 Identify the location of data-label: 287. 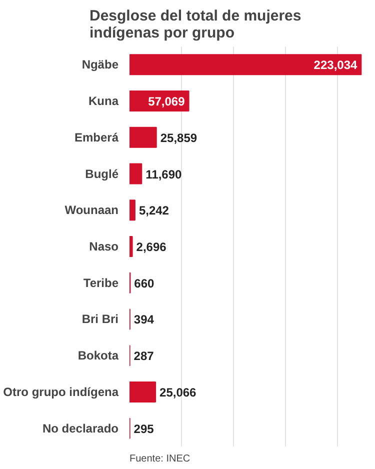
(144, 356).